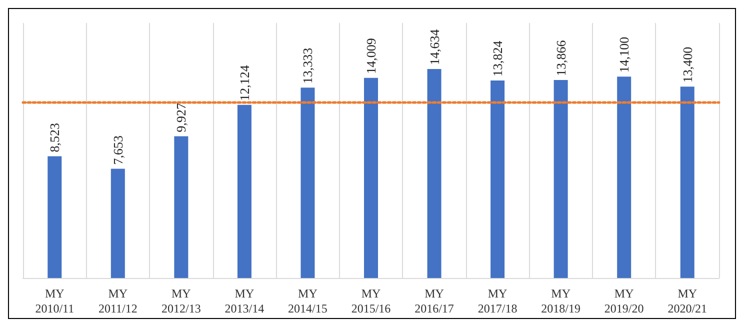  Describe the element at coordinates (118, 150) in the screenshot. I see `data-label: 7,653` at that location.